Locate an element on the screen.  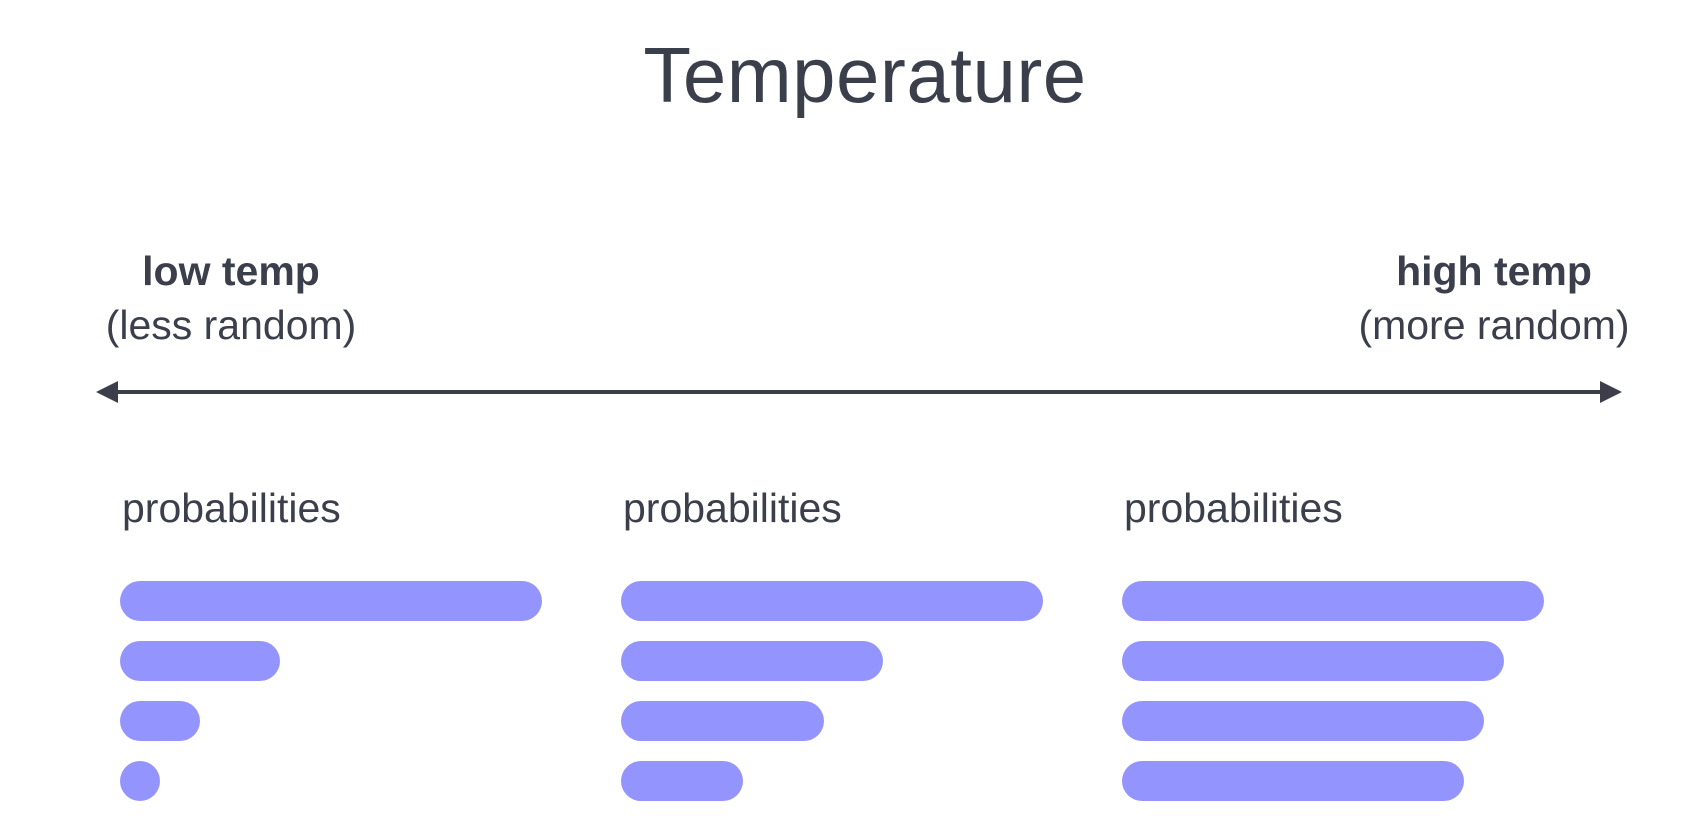
probability-panel-low: probabilities is located at coordinates (340, 650).